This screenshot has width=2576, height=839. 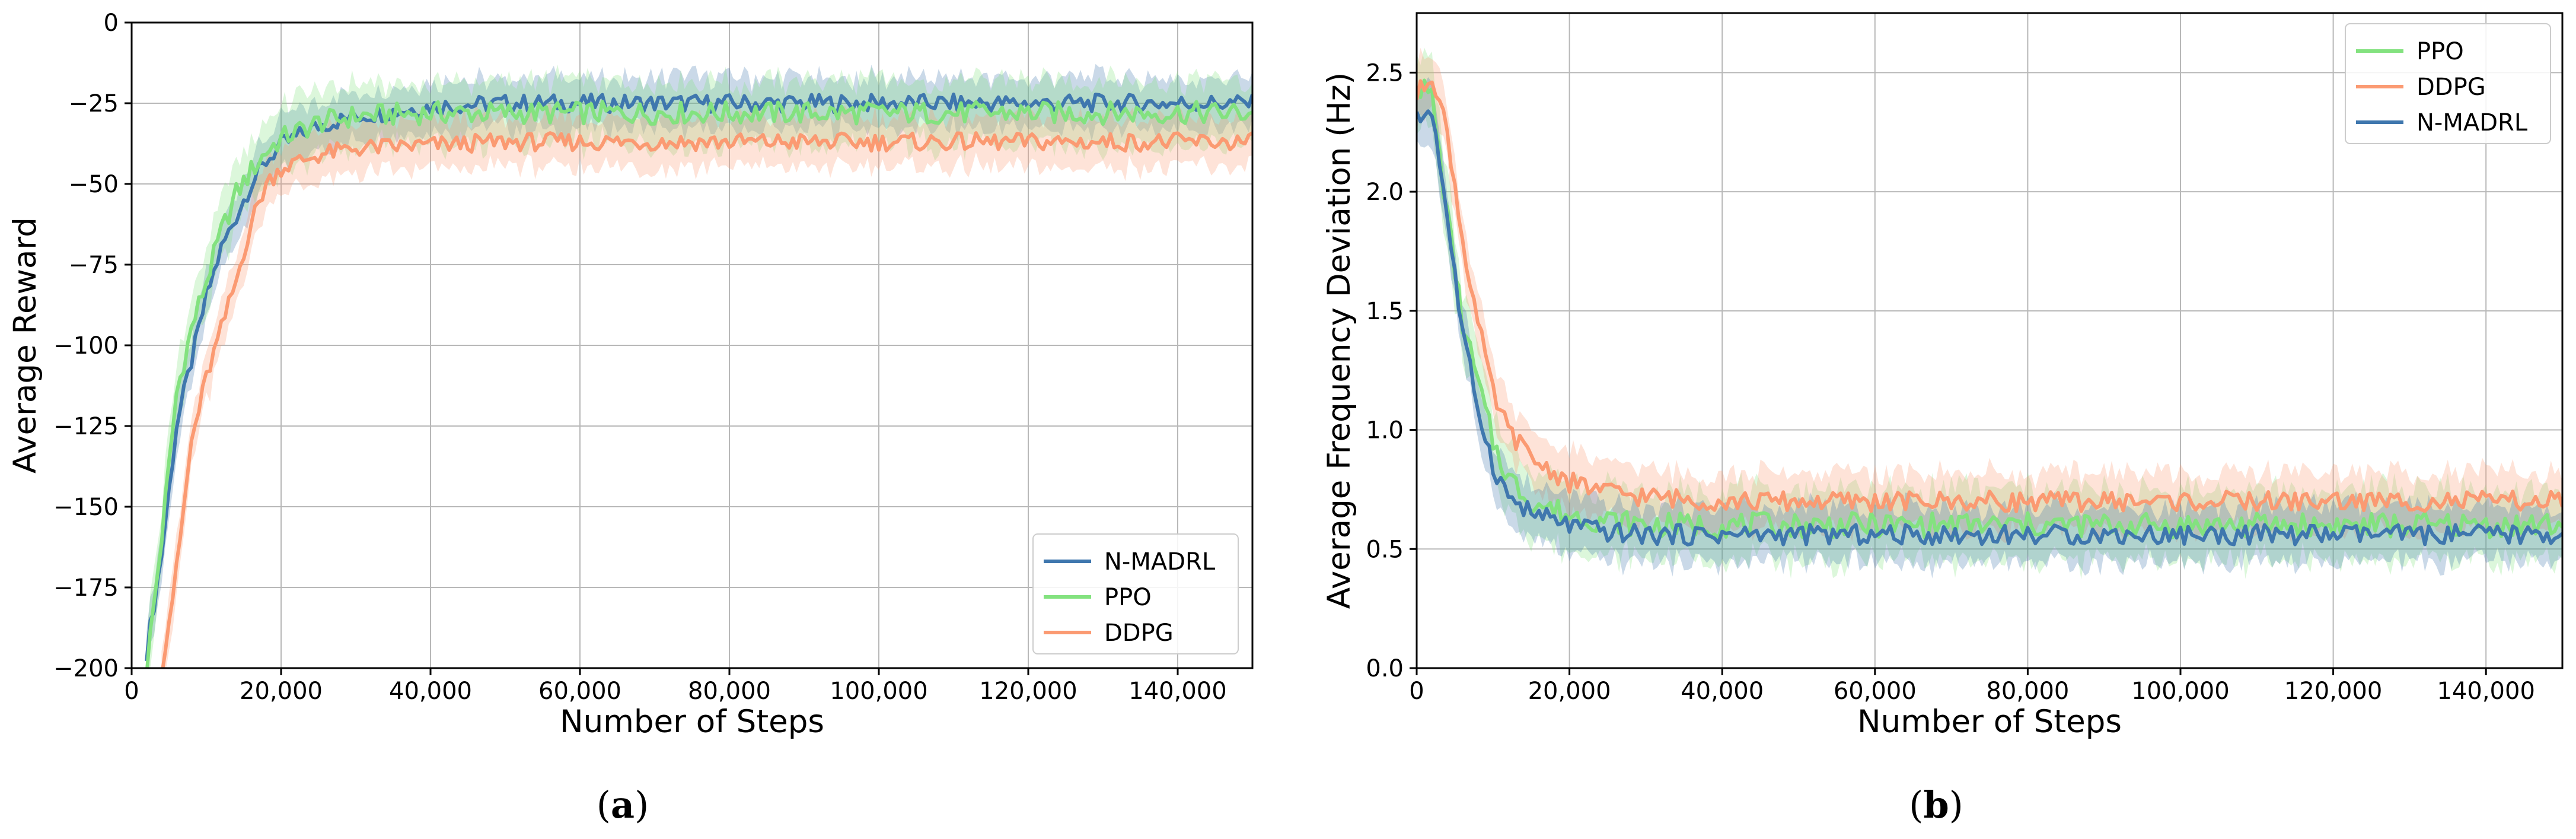 I want to click on y-tick-label: 0.5, so click(x=1385, y=549).